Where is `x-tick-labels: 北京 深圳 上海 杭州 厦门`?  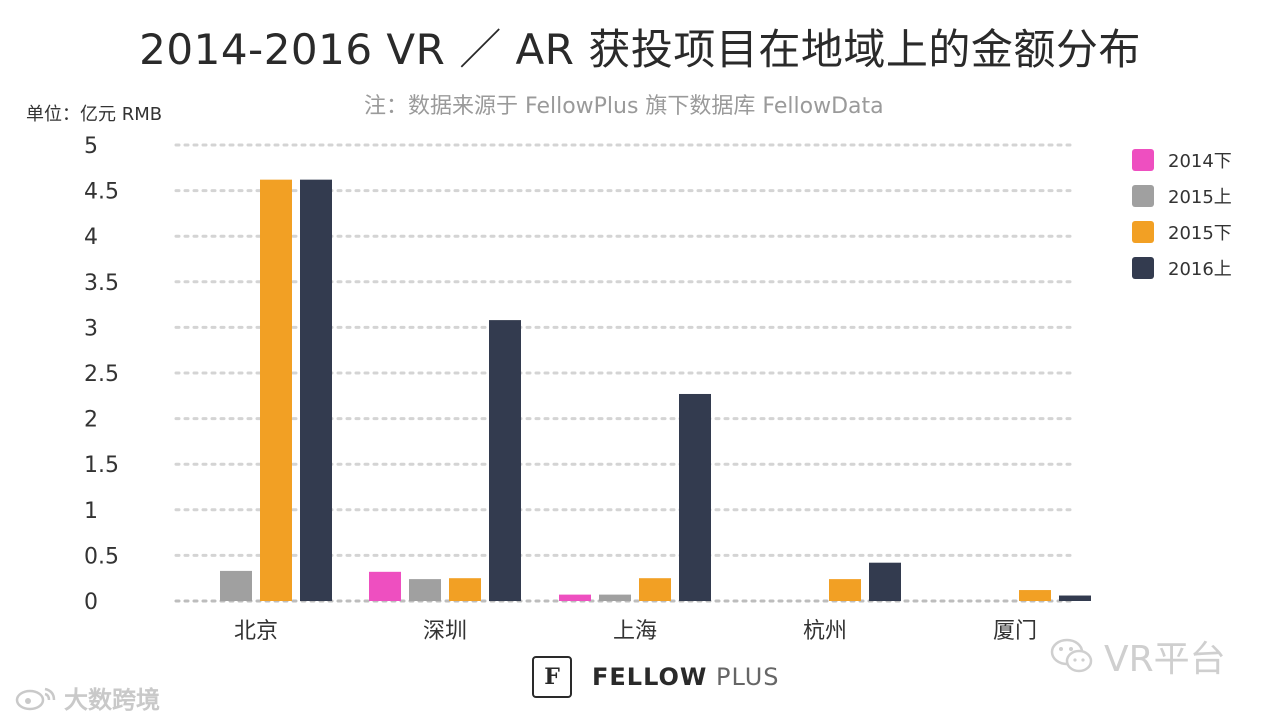 x-tick-labels: 北京 深圳 上海 杭州 厦门 is located at coordinates (635, 631).